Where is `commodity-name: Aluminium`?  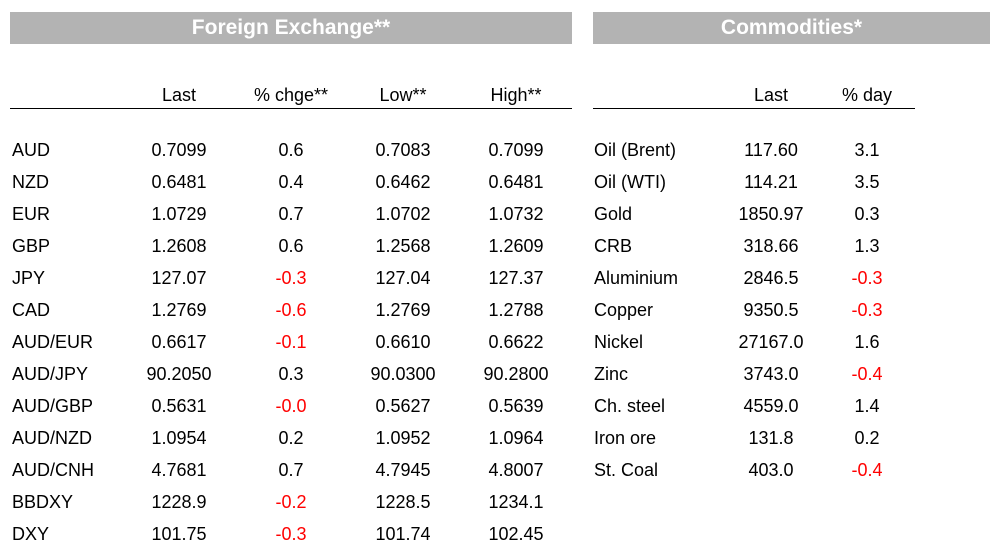
commodity-name: Aluminium is located at coordinates (636, 278).